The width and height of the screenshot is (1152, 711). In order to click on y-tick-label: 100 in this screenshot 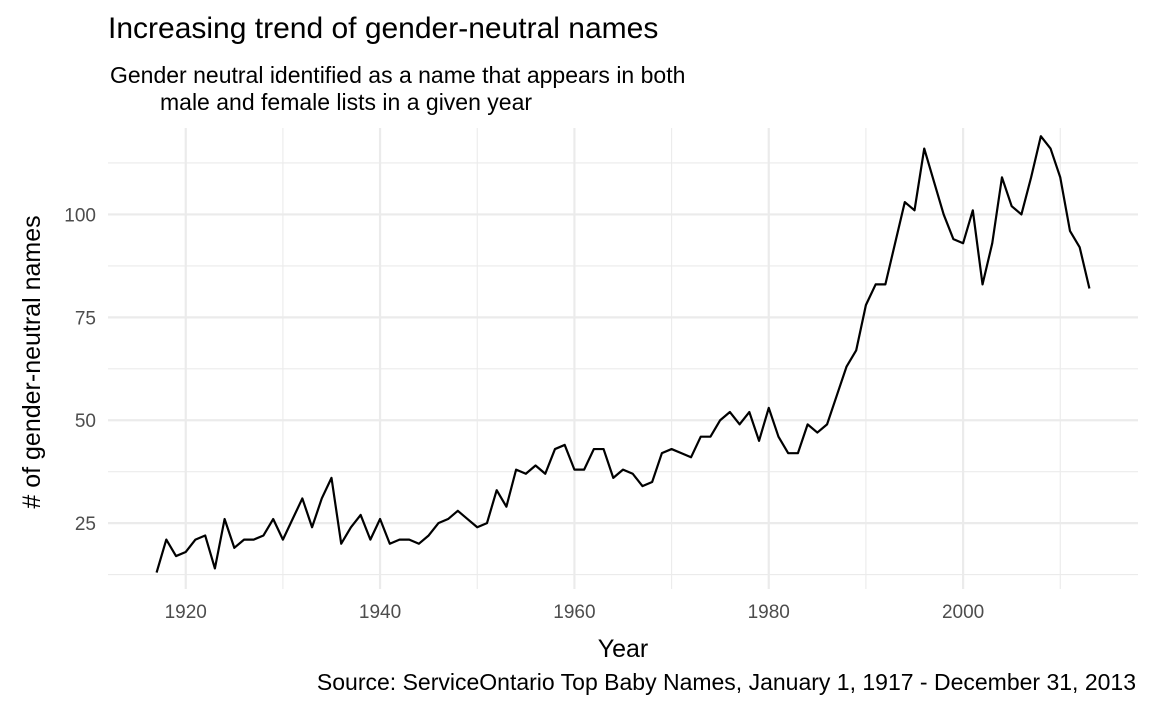, I will do `click(80, 215)`.